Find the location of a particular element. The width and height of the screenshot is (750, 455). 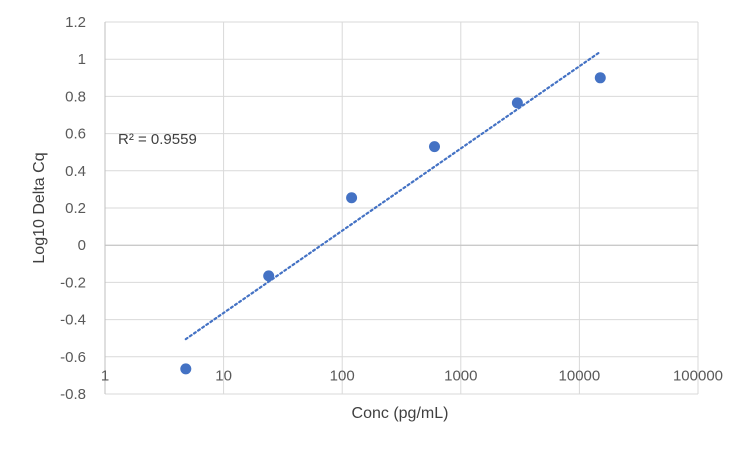

x-tick-label: 100000 is located at coordinates (698, 375).